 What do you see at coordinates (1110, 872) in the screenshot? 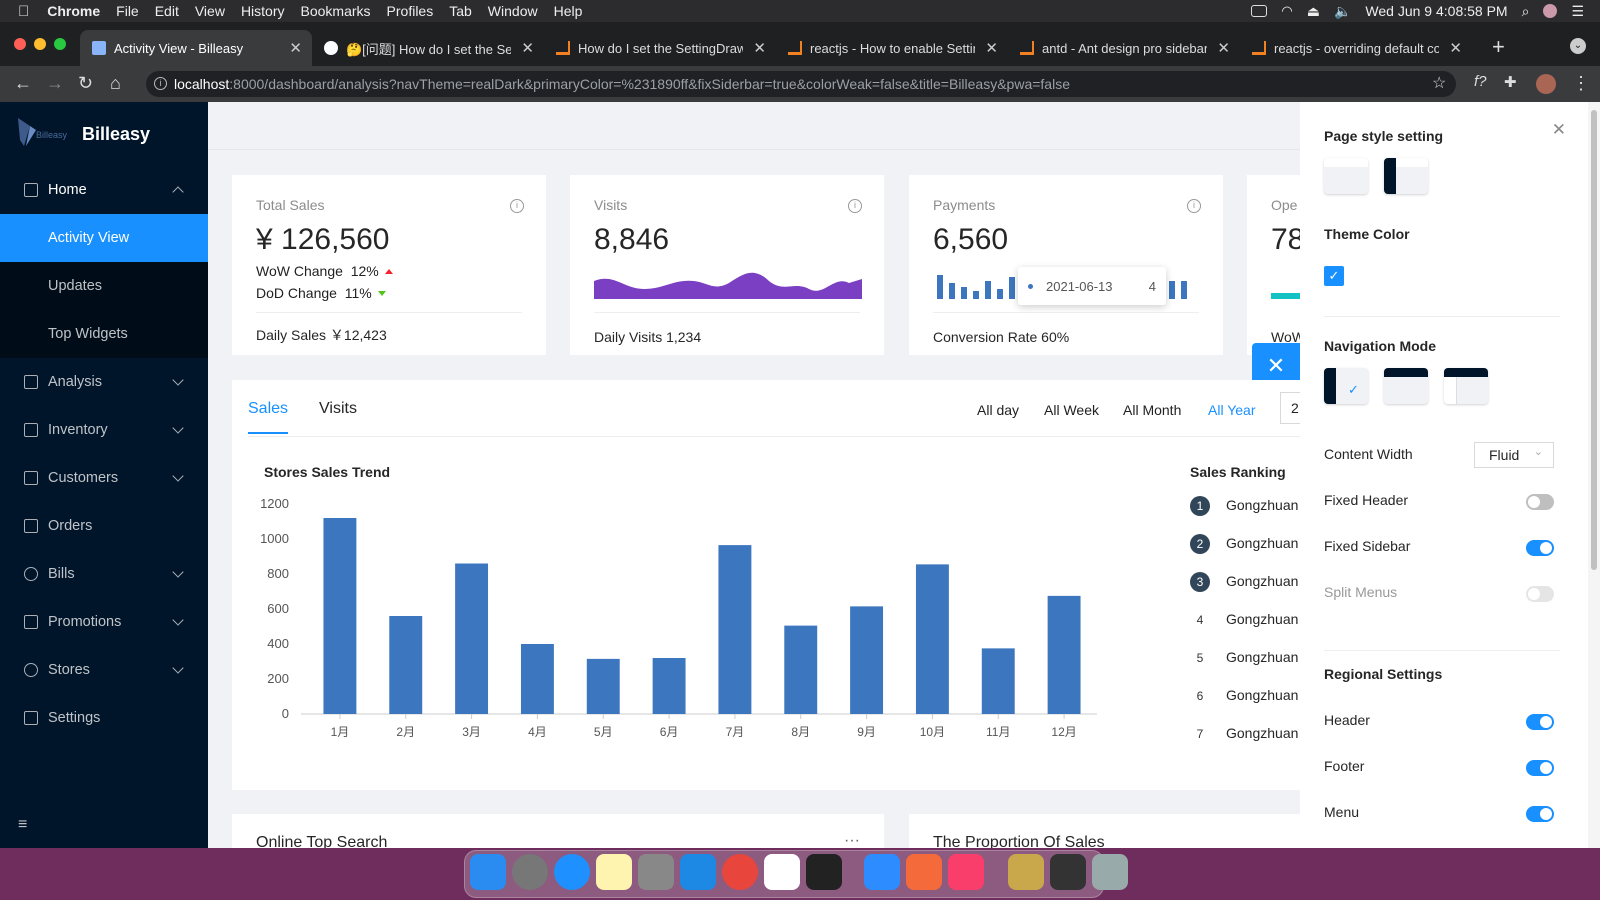
I see `trash-icon` at bounding box center [1110, 872].